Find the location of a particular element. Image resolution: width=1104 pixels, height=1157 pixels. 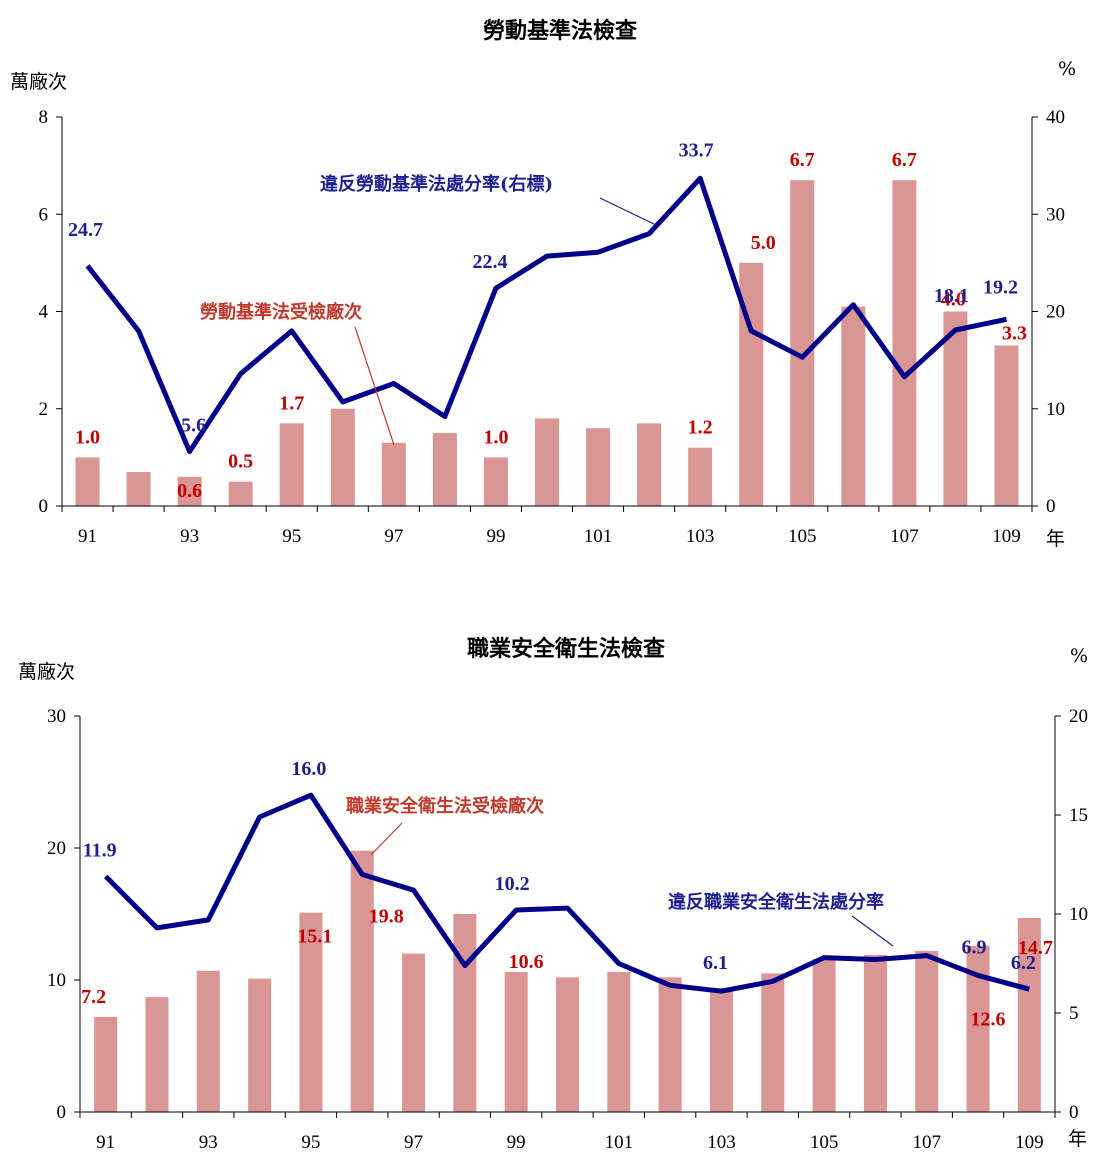

line-value-label: 19.2 is located at coordinates (1000, 287).